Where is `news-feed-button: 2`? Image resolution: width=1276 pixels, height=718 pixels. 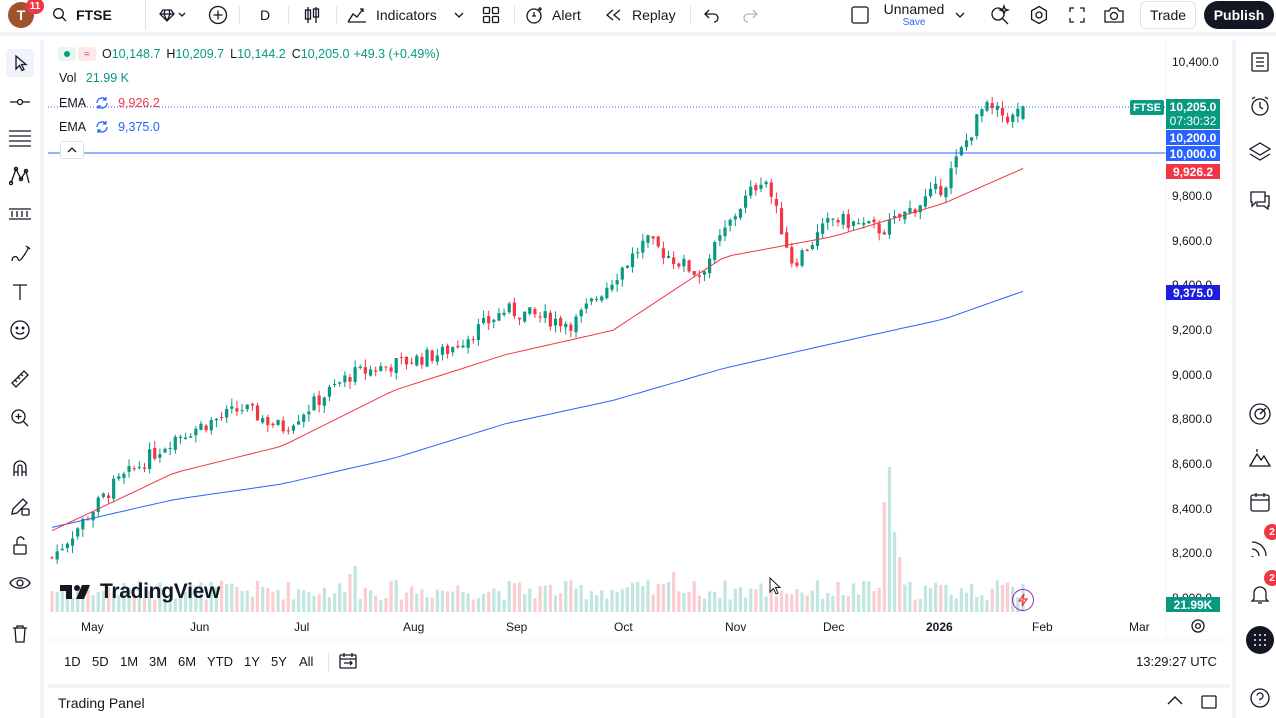 news-feed-button: 2 is located at coordinates (1261, 543).